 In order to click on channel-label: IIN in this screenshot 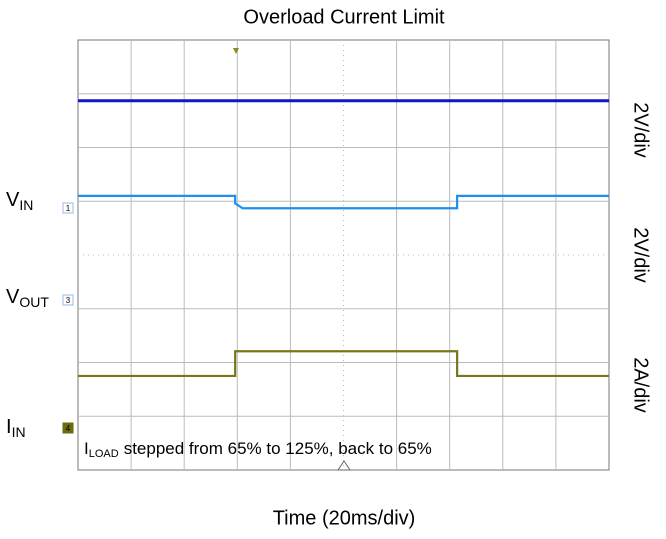, I will do `click(16, 427)`.